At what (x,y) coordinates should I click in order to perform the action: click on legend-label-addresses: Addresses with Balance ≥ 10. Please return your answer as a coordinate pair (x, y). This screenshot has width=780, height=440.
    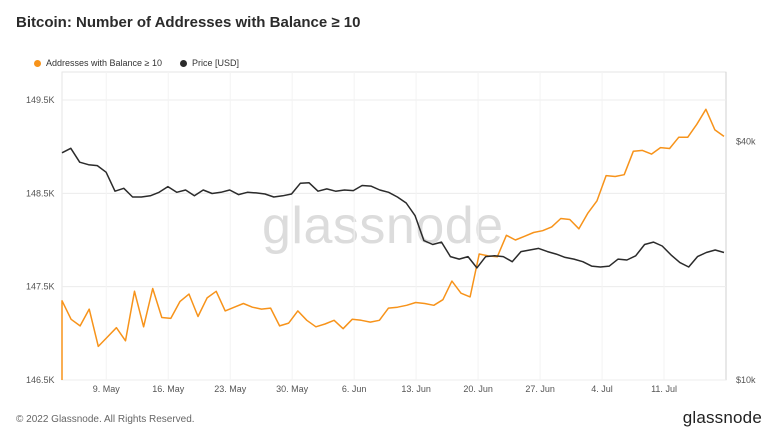
    Looking at the image, I should click on (104, 63).